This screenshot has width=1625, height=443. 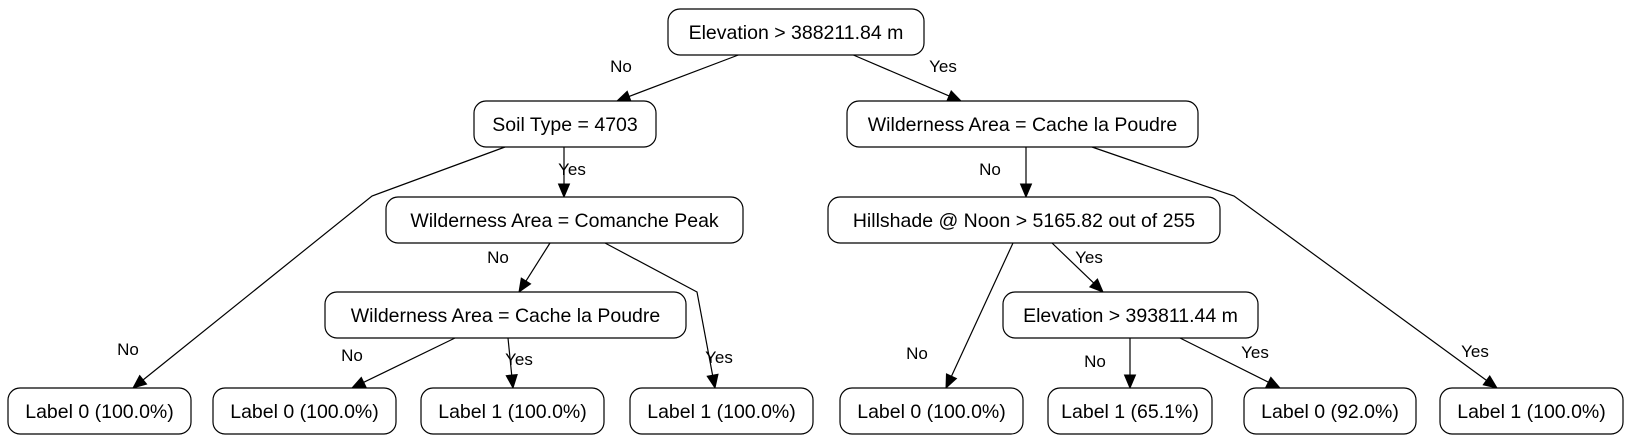 What do you see at coordinates (519, 268) in the screenshot?
I see `edge-n3-n4: No` at bounding box center [519, 268].